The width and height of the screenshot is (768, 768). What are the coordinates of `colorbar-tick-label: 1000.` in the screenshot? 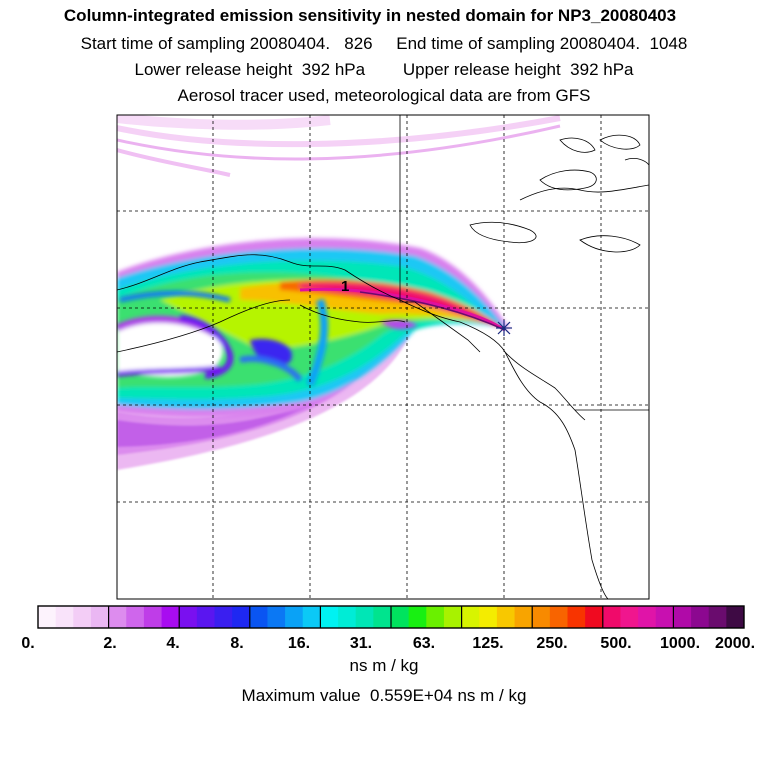 It's located at (680, 643).